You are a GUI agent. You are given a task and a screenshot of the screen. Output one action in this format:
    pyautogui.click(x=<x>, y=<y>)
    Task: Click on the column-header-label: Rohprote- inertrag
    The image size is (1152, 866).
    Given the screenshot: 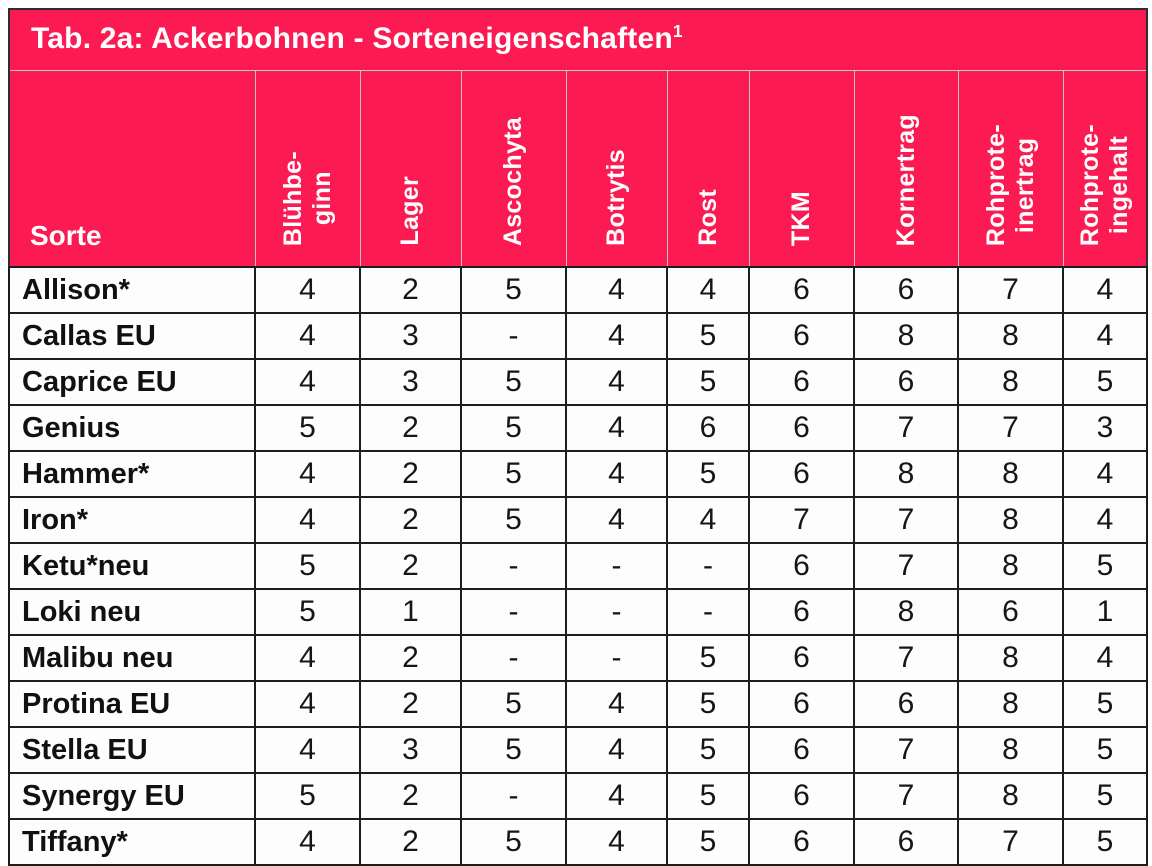 What is the action you would take?
    pyautogui.click(x=1010, y=184)
    